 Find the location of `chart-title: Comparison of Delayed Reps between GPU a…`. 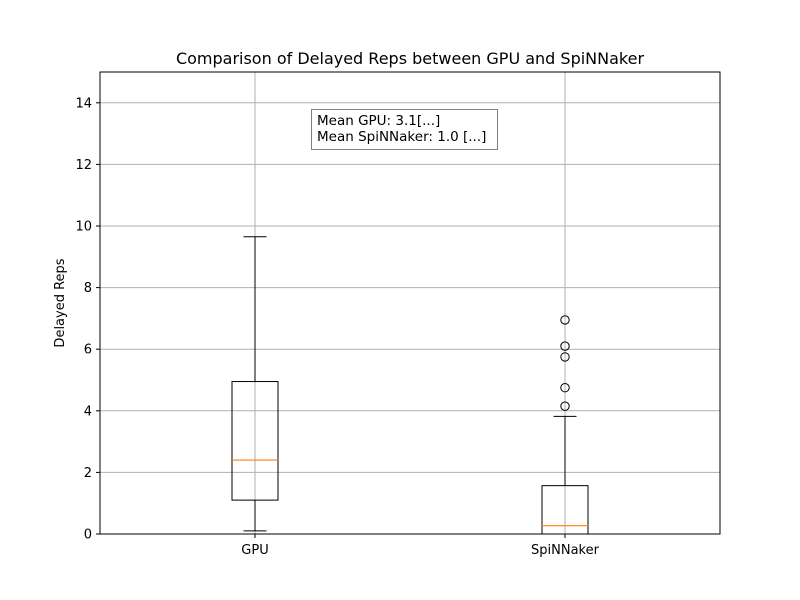

chart-title: Comparison of Delayed Reps between GPU a… is located at coordinates (410, 58).